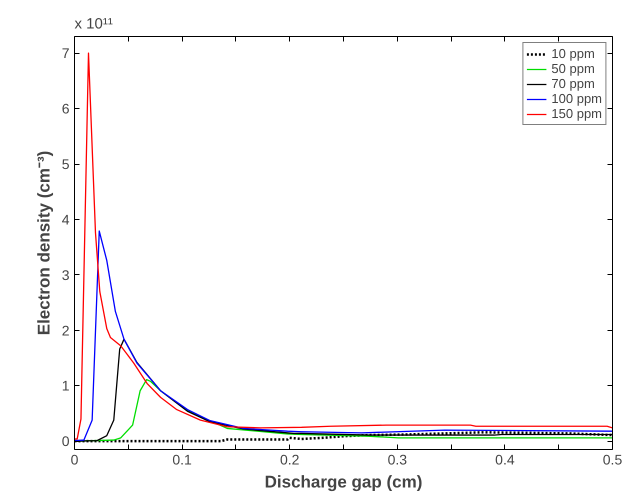  Describe the element at coordinates (66, 164) in the screenshot. I see `y-tick-label: 5` at that location.